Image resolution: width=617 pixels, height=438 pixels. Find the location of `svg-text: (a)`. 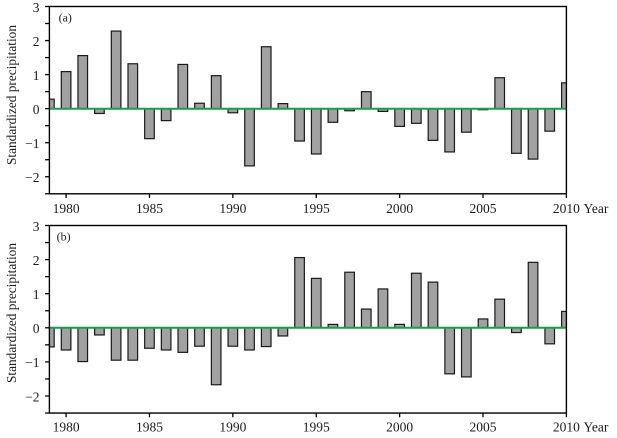

svg-text: (a) is located at coordinates (65, 18).